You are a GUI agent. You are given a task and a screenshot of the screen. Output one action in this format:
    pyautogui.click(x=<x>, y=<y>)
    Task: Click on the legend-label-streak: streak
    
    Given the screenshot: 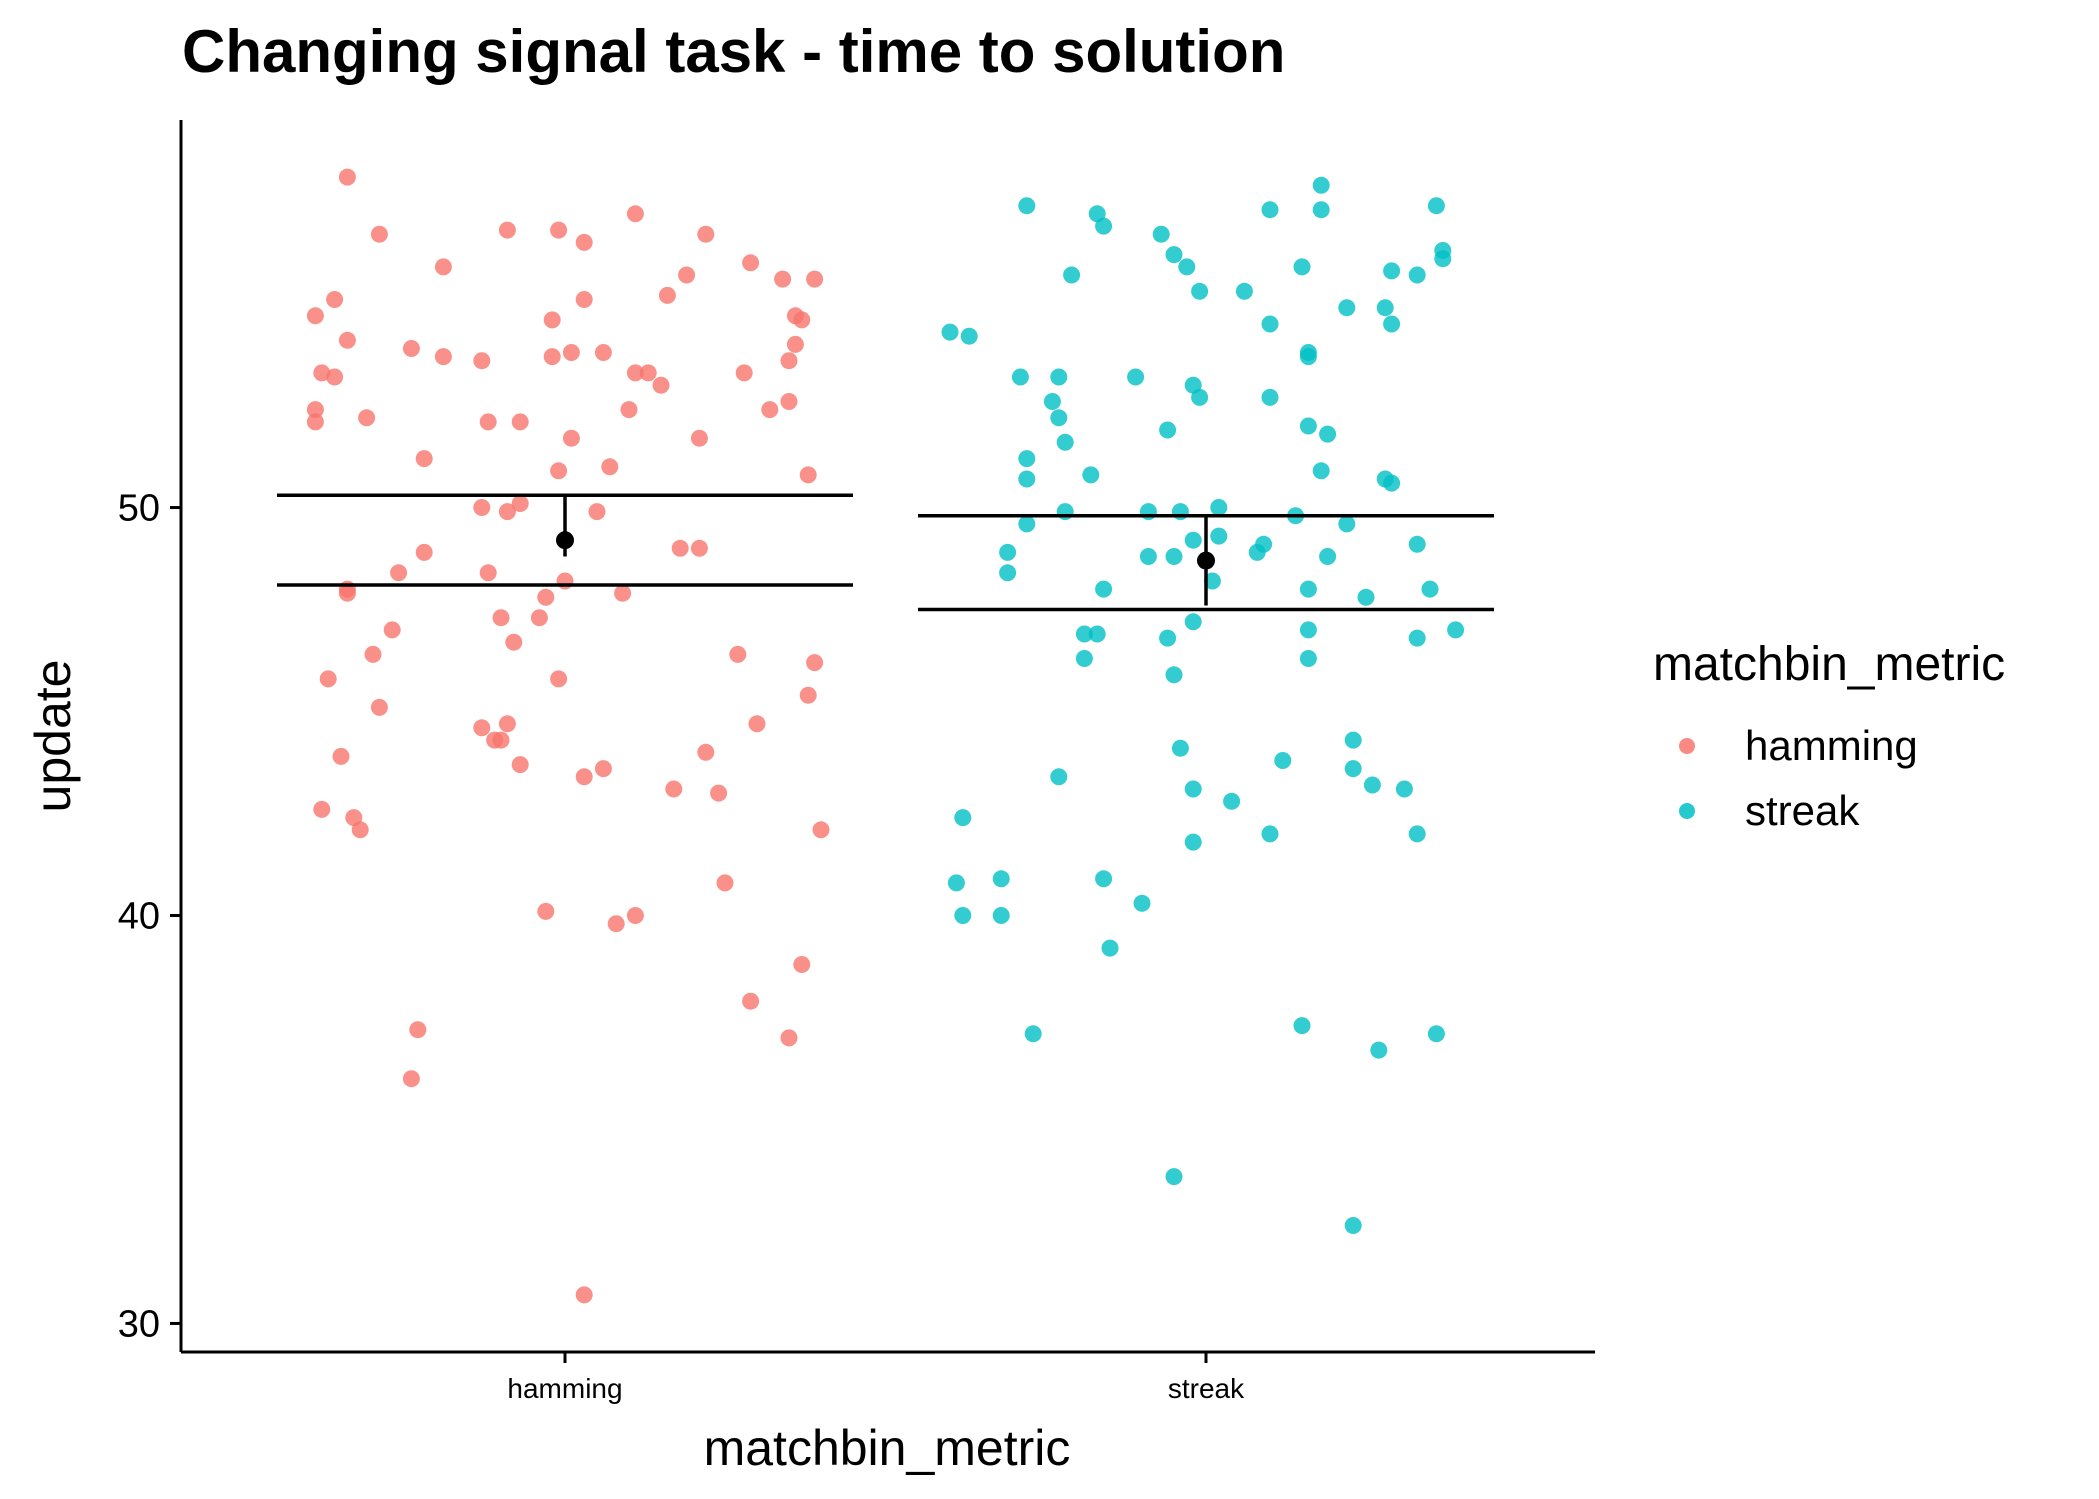 What is the action you would take?
    pyautogui.click(x=1802, y=810)
    